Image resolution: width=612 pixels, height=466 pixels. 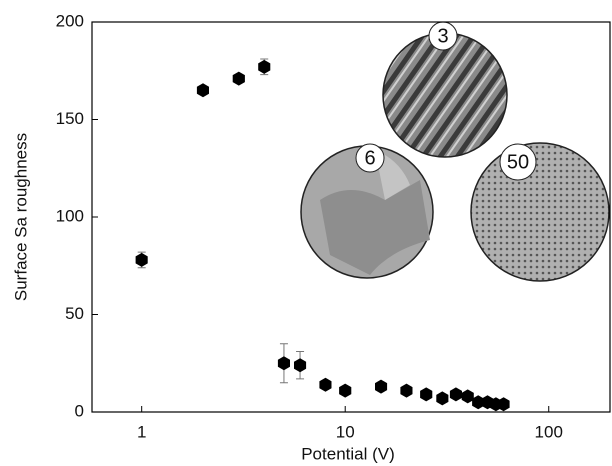 I want to click on y-tick-label: 150, so click(x=70, y=118).